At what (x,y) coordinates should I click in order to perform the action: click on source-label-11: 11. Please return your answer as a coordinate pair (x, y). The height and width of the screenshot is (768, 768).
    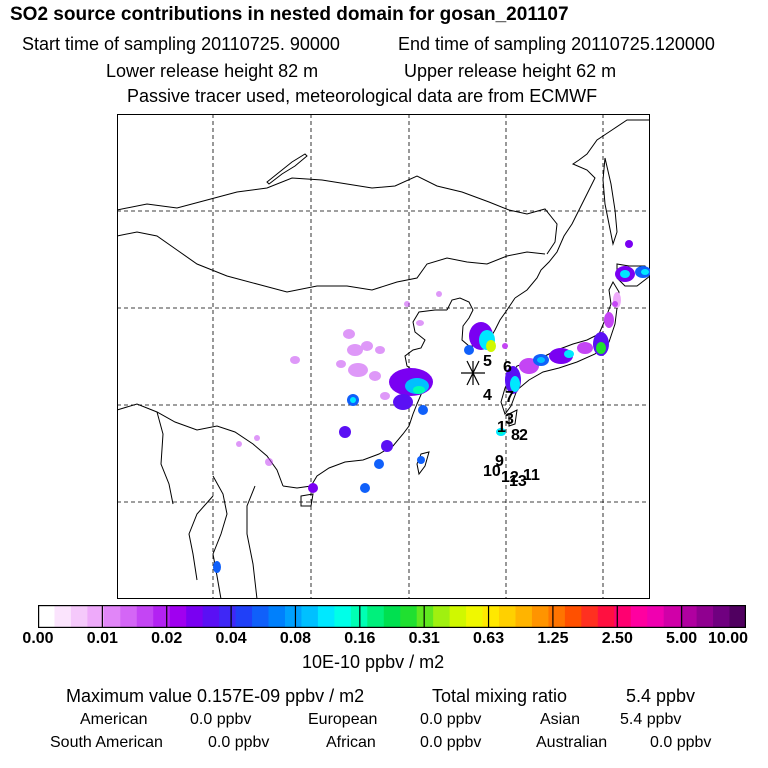
    Looking at the image, I should click on (531, 475).